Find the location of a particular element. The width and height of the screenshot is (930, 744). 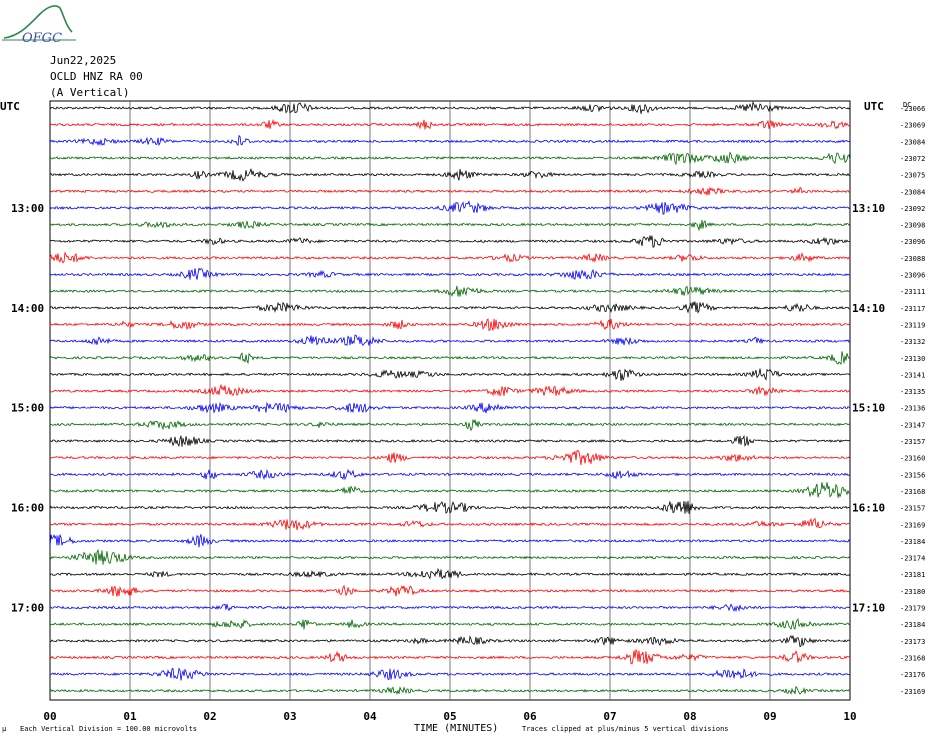

seismic-trace-row: -23069 is located at coordinates (487, 124).